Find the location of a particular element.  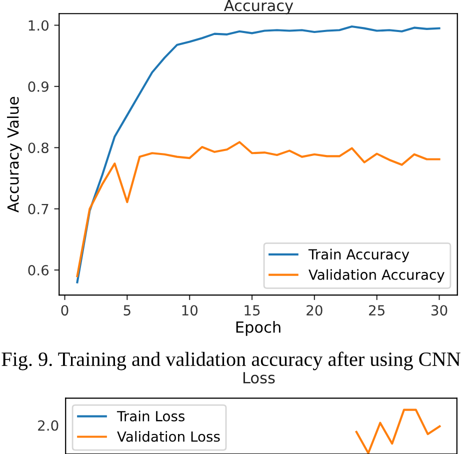

x-tick-label: 15 is located at coordinates (252, 310).